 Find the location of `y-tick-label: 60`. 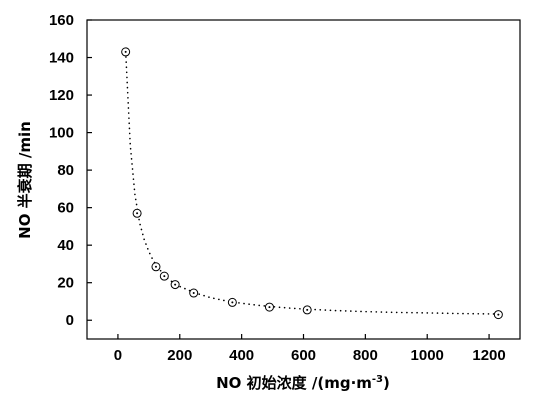

y-tick-label: 60 is located at coordinates (65, 208).